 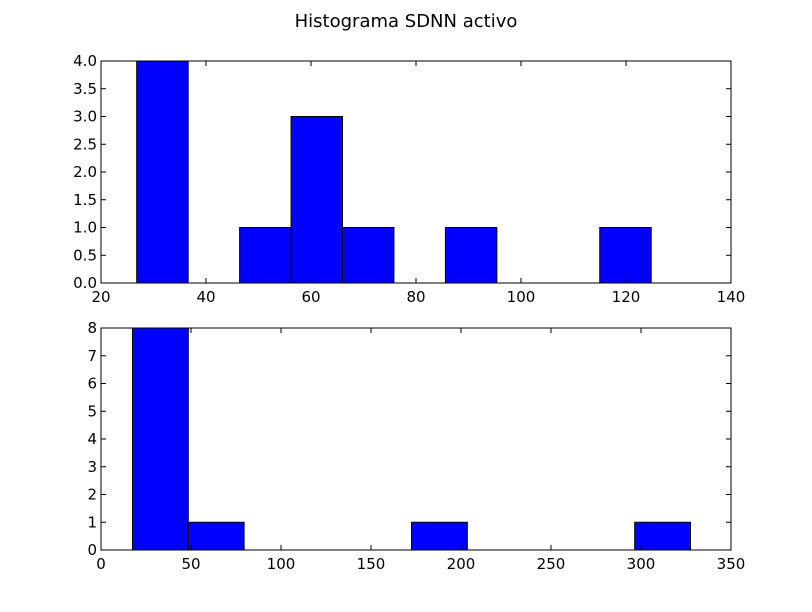 I want to click on x-tick-label: 350, so click(x=731, y=564).